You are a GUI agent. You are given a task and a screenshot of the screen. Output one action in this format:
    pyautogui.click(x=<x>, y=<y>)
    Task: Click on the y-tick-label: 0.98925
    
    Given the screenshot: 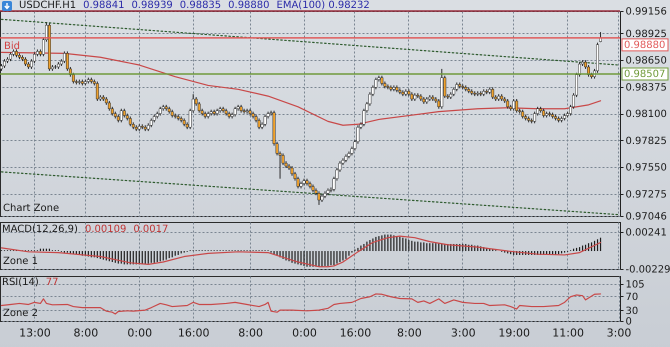 What is the action you would take?
    pyautogui.click(x=646, y=34)
    